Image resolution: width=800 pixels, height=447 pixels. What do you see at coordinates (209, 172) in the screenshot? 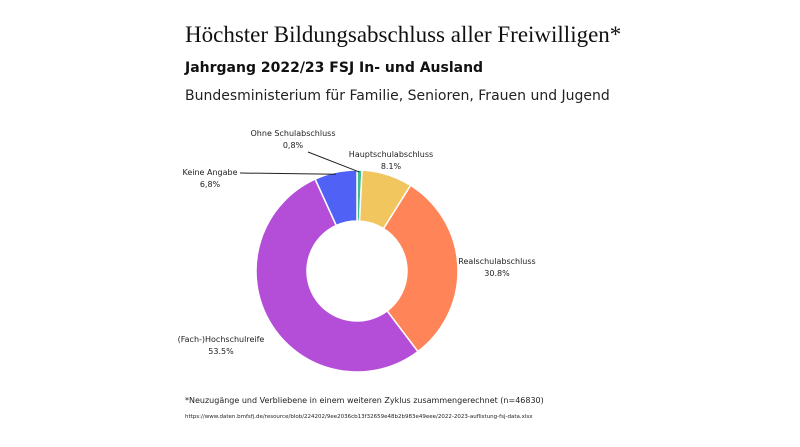
I see `slice-label-name: Keine Angabe` at bounding box center [209, 172].